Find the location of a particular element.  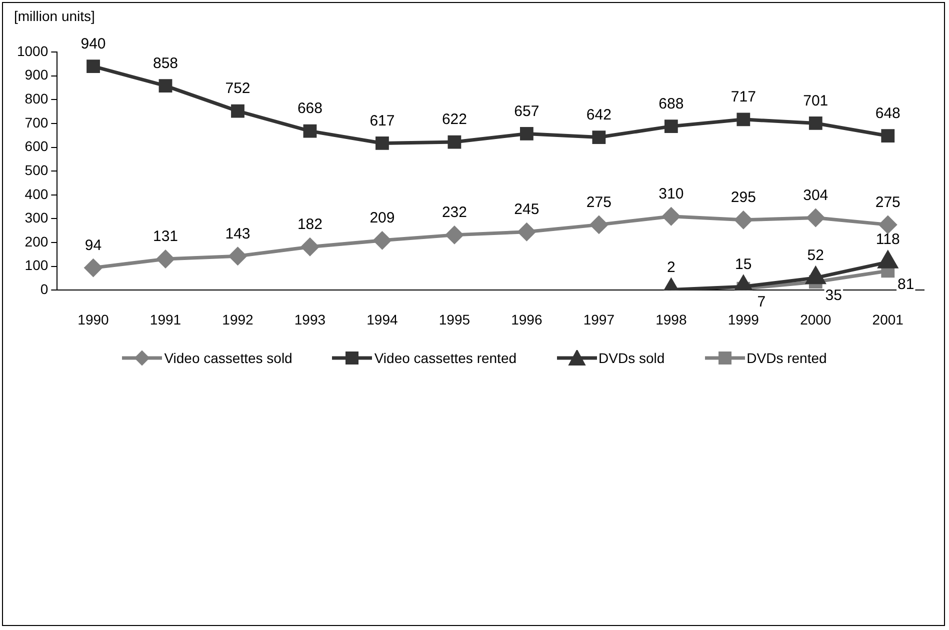

x-tick-label: 1993 is located at coordinates (310, 319).